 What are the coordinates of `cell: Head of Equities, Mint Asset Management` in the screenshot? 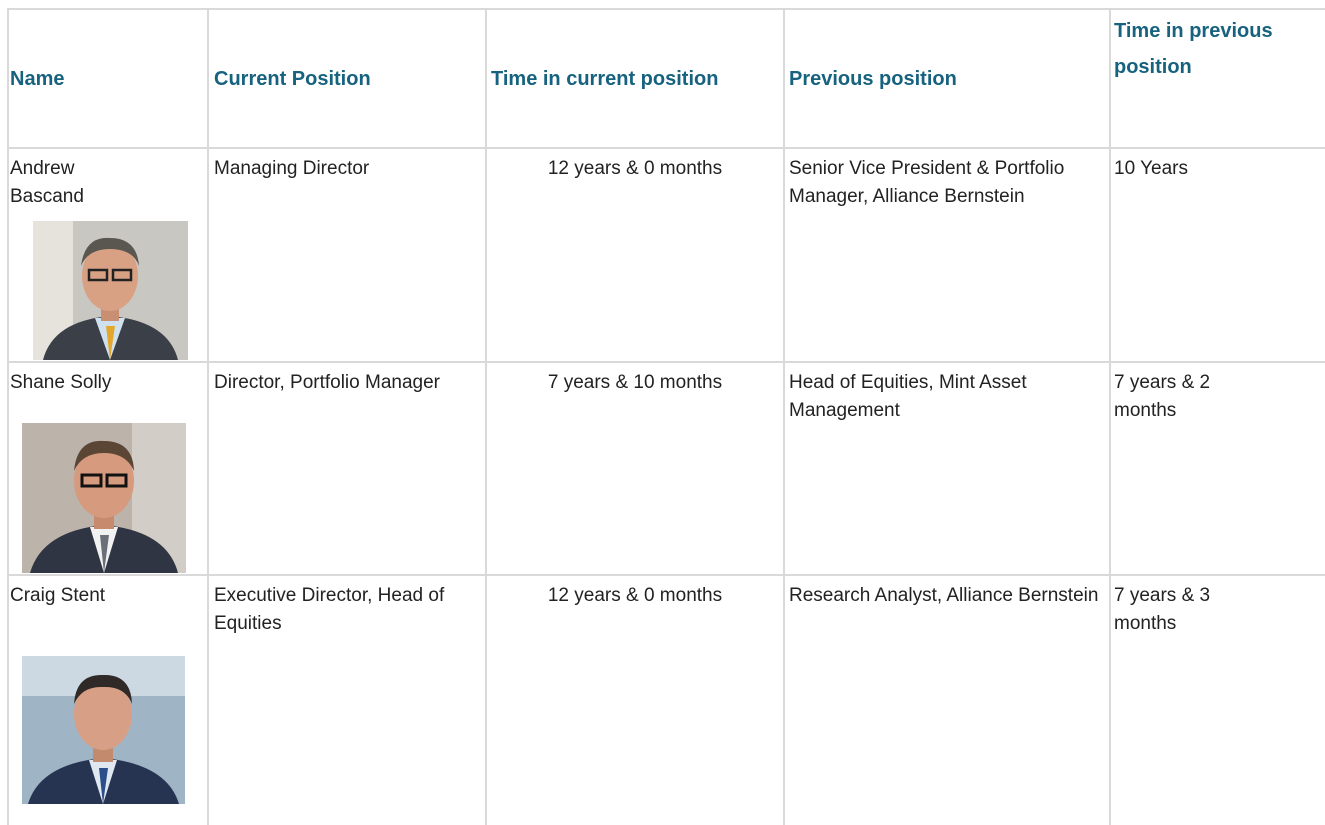 It's located at (908, 396).